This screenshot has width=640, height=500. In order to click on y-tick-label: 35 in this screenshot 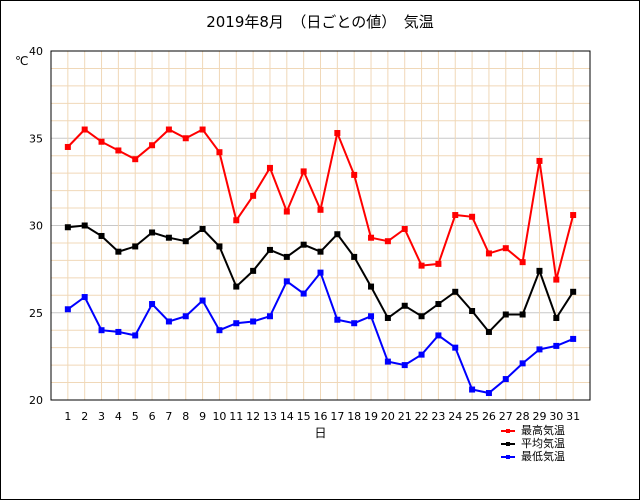, I will do `click(36, 138)`.